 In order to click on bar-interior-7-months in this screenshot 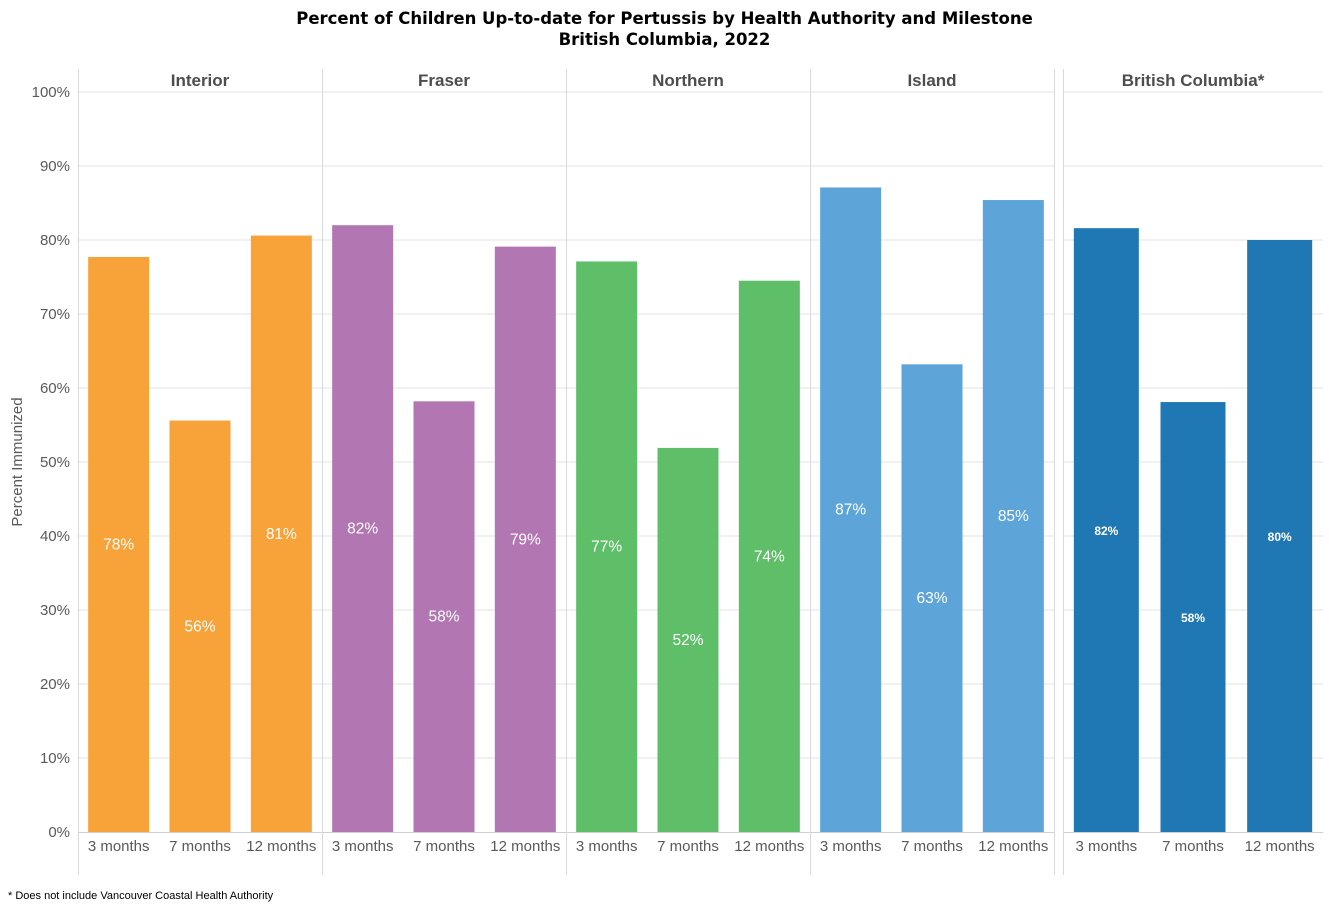, I will do `click(200, 626)`.